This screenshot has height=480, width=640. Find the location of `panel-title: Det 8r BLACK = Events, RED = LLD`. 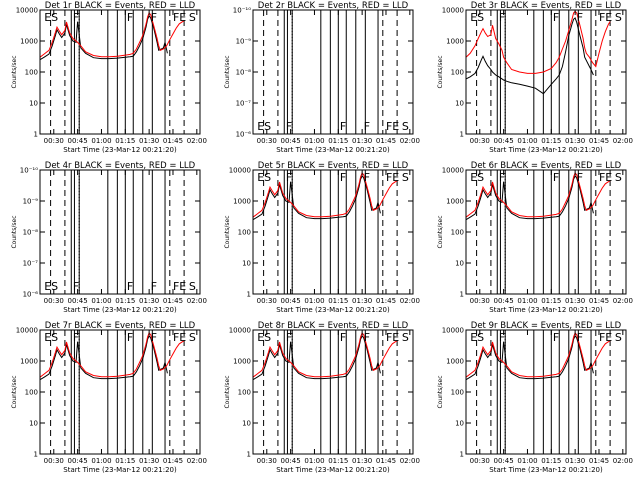

panel-title: Det 8r BLACK = Events, RED = LLD is located at coordinates (333, 326).